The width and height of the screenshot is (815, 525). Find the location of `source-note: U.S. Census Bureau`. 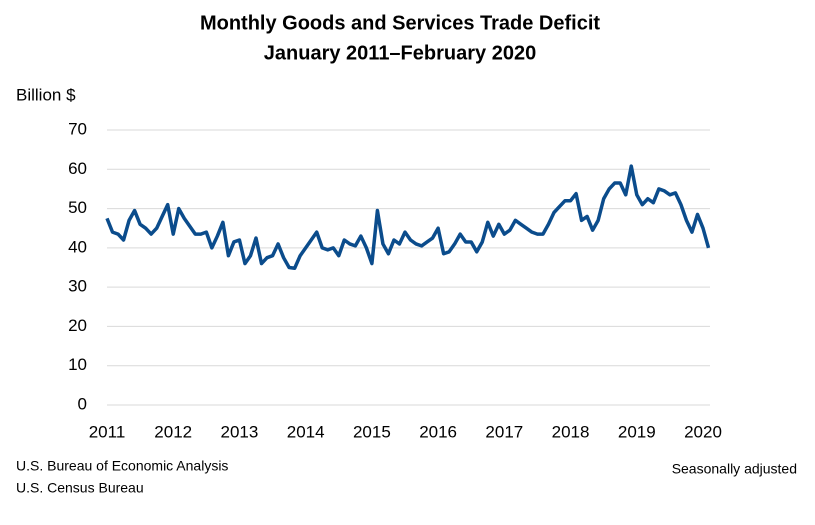

source-note: U.S. Census Bureau is located at coordinates (80, 488).